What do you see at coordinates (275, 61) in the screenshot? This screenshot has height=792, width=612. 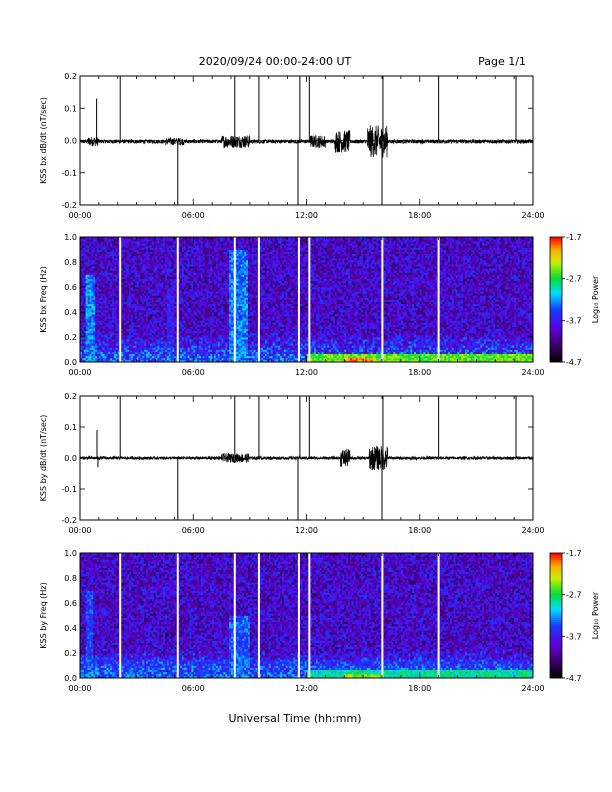 I see `figure-title: 2020/09/24 00:00-24:00 UT` at bounding box center [275, 61].